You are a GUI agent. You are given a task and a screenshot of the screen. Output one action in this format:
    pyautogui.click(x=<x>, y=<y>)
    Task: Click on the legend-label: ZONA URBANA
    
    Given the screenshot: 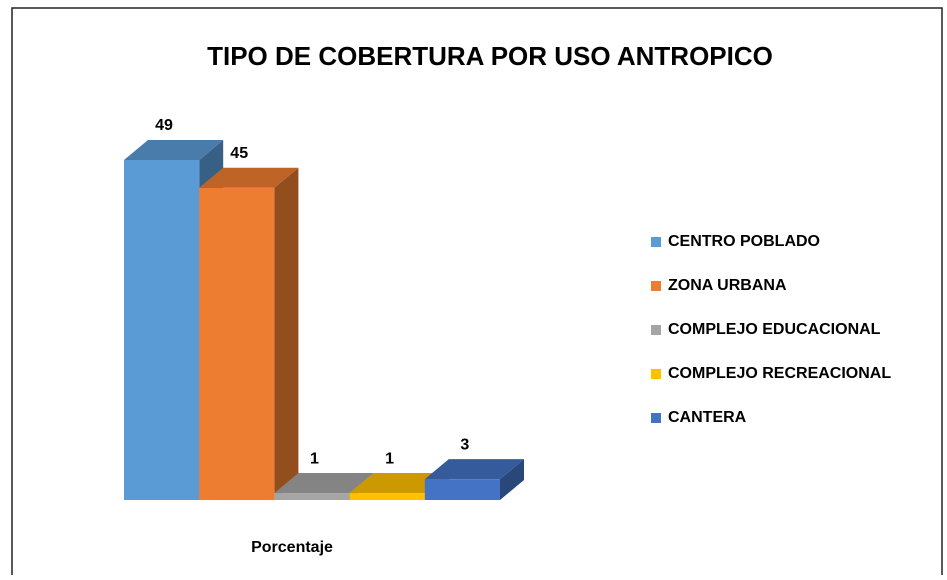 What is the action you would take?
    pyautogui.click(x=727, y=285)
    